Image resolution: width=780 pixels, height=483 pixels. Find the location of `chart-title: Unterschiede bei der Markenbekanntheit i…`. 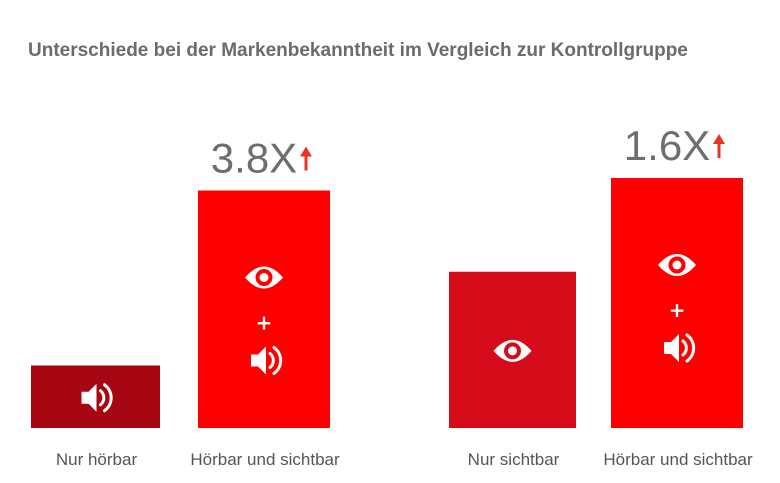

chart-title: Unterschiede bei der Markenbekanntheit i… is located at coordinates (358, 50).